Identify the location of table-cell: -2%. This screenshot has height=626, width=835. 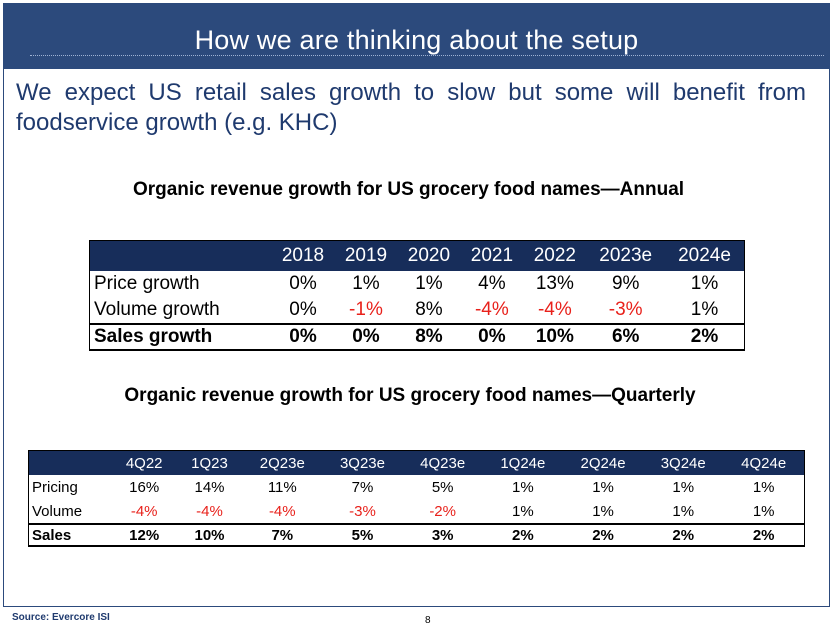
(442, 511).